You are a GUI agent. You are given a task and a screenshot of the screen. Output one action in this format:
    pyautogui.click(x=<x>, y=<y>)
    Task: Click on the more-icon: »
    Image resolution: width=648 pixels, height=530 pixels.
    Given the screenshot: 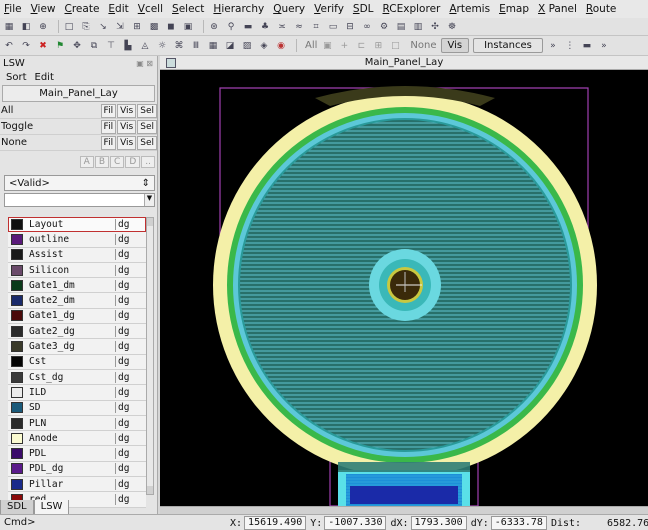 What is the action you would take?
    pyautogui.click(x=604, y=45)
    